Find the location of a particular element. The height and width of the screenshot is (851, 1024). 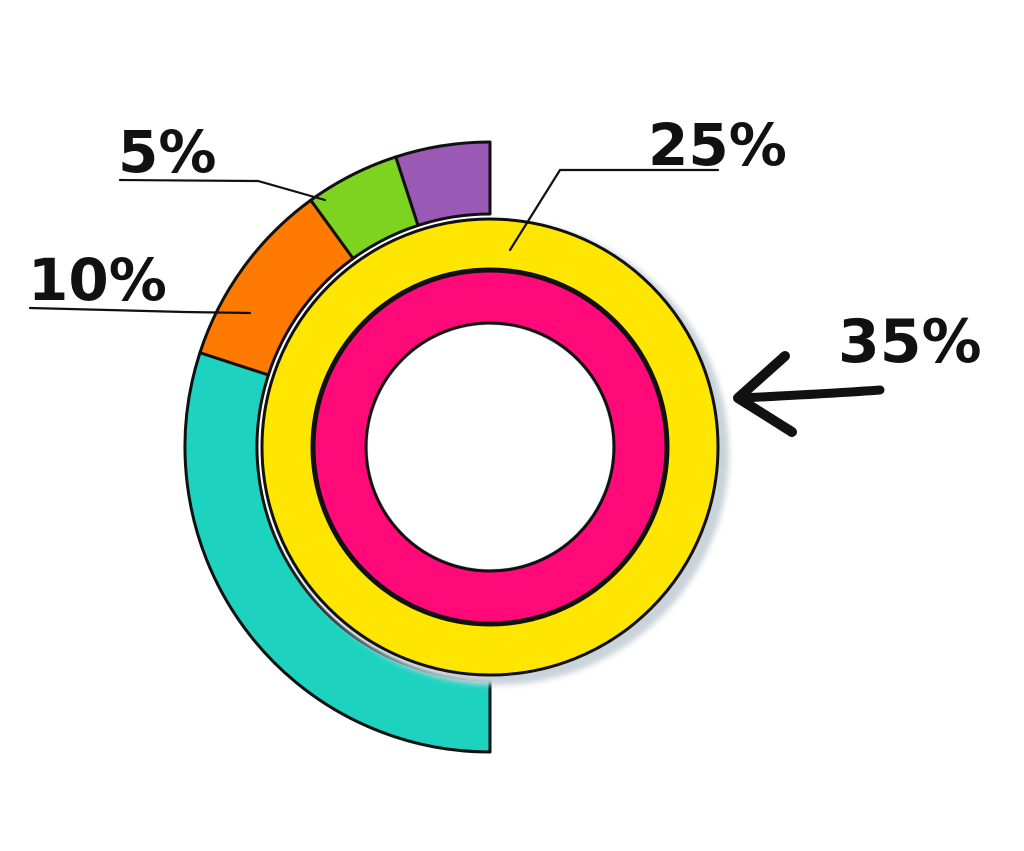

label-35pct: 35% is located at coordinates (910, 342).